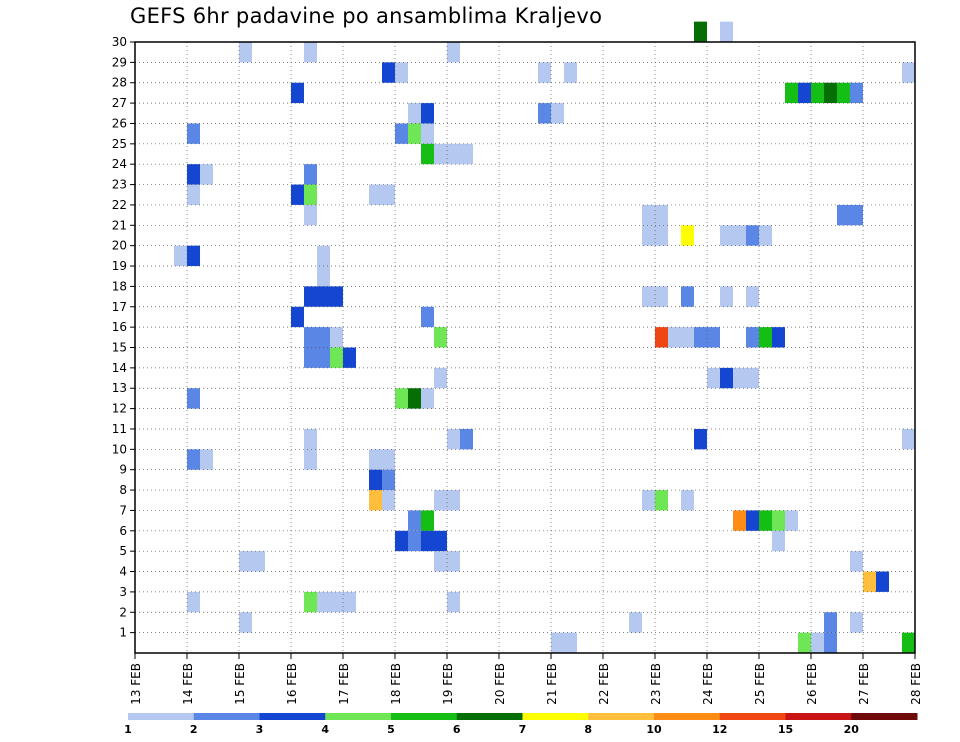  What do you see at coordinates (119, 429) in the screenshot?
I see `y-tick-label: 11` at bounding box center [119, 429].